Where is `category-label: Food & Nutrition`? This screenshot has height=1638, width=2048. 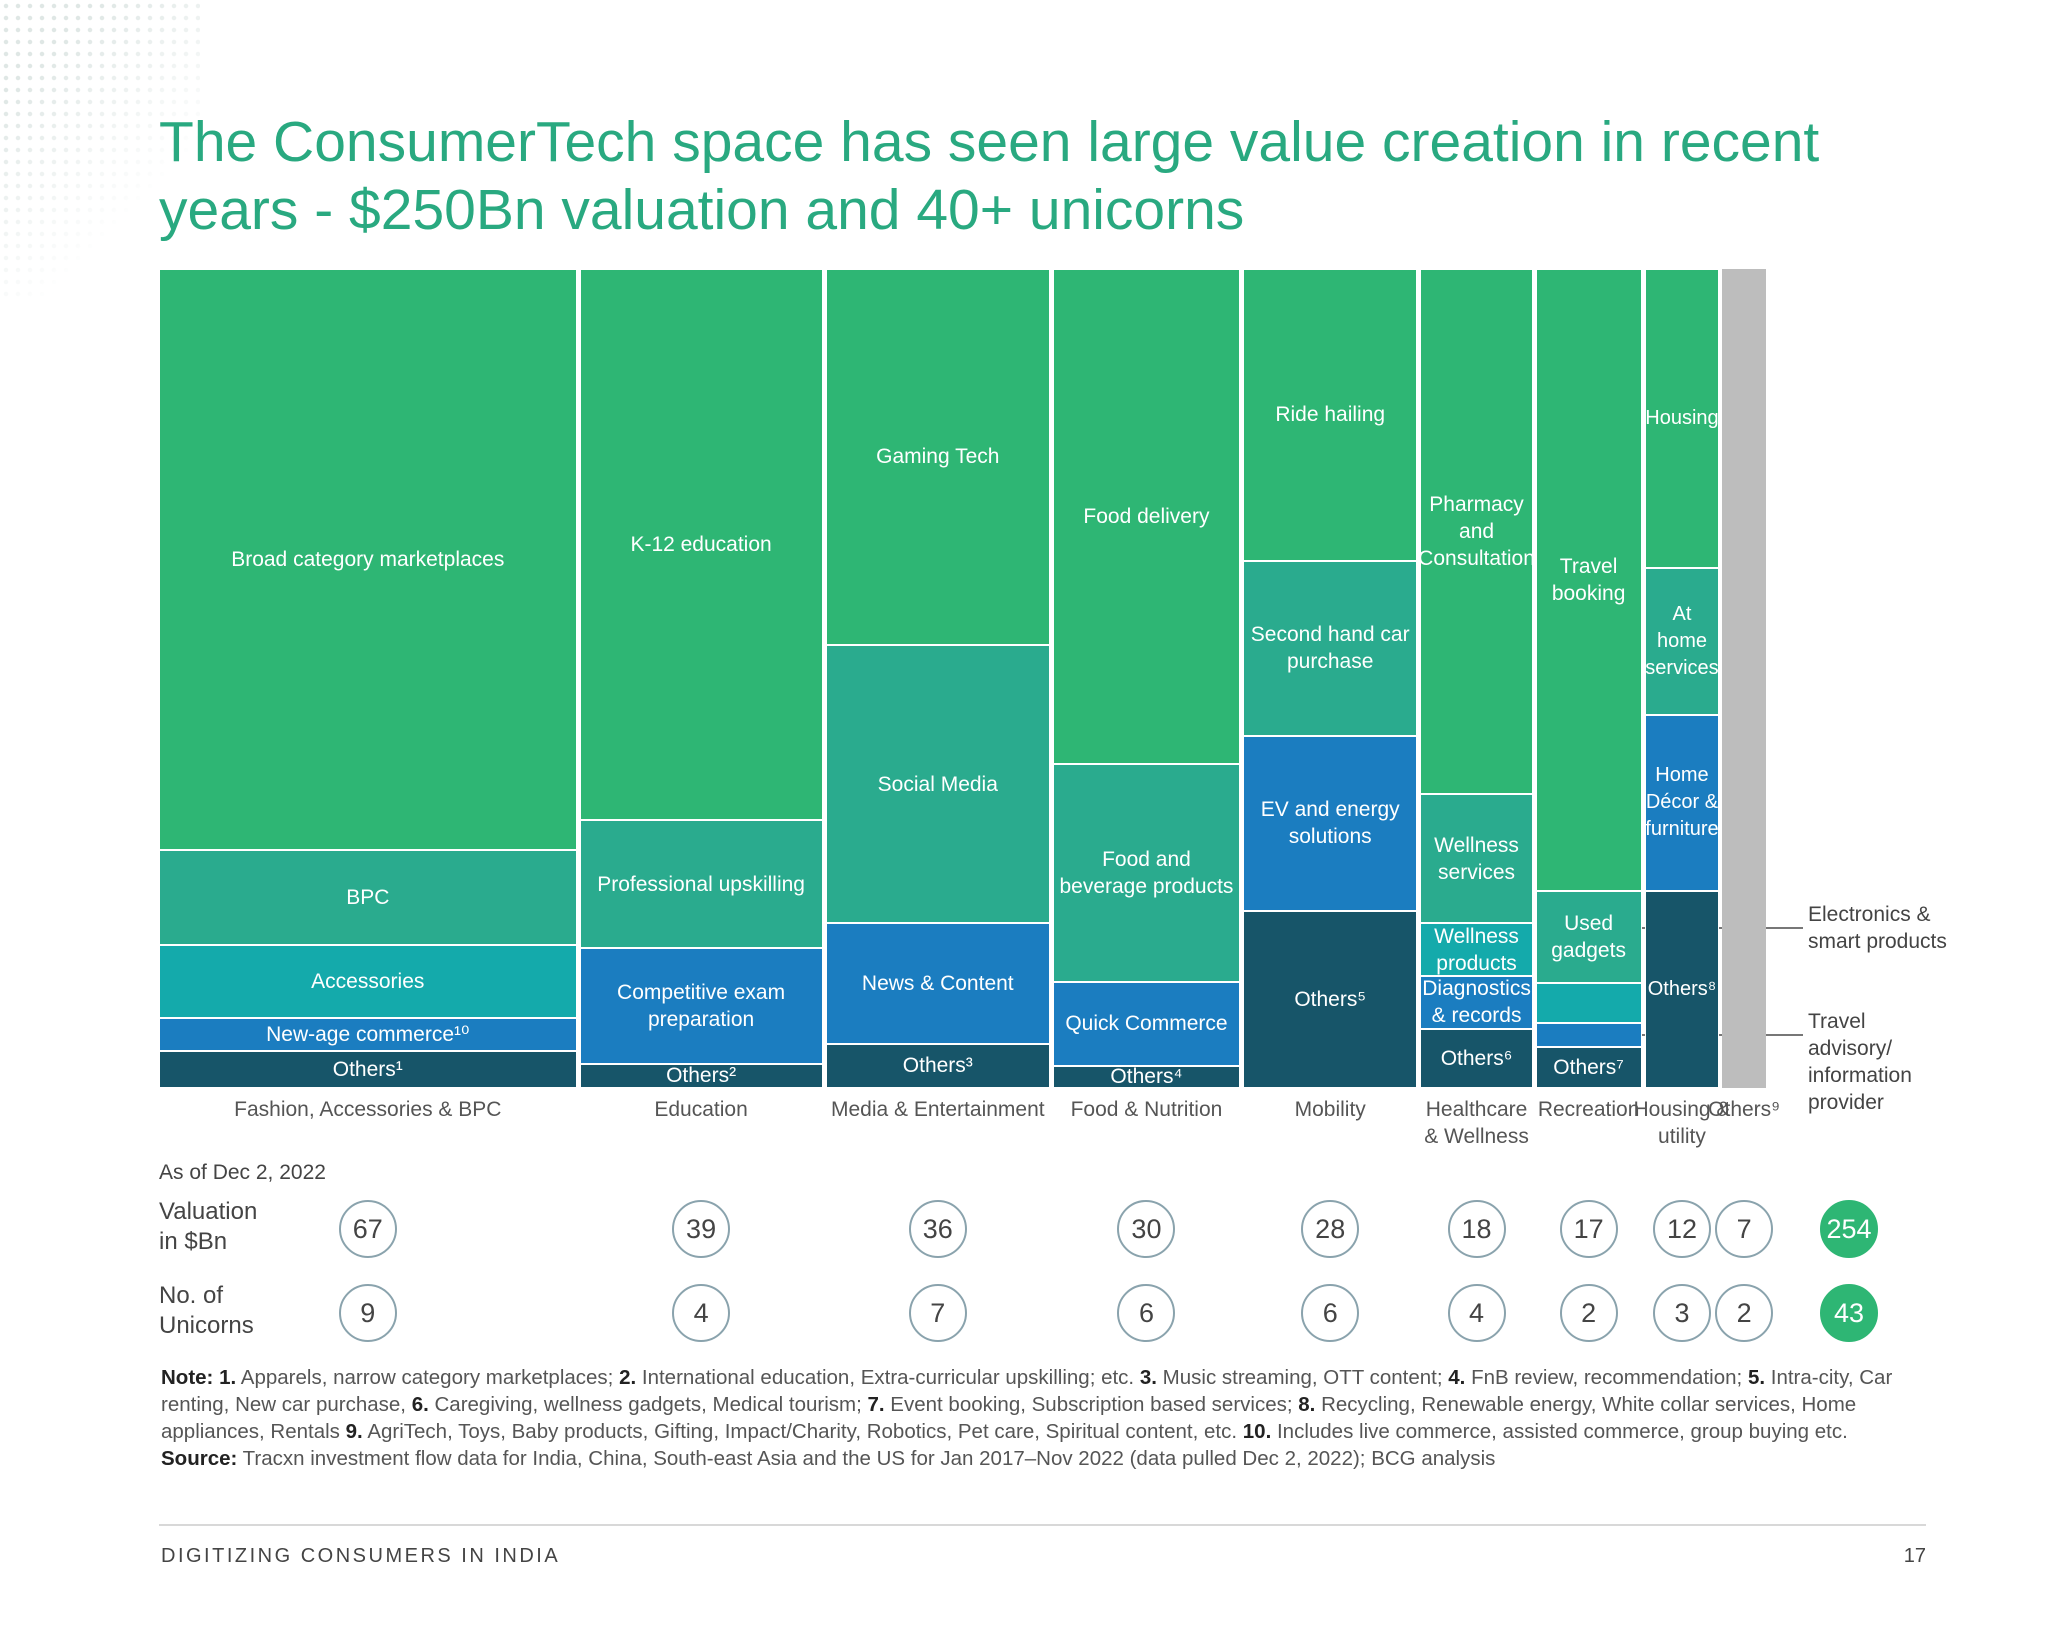
category-label: Food & Nutrition is located at coordinates (1146, 1109).